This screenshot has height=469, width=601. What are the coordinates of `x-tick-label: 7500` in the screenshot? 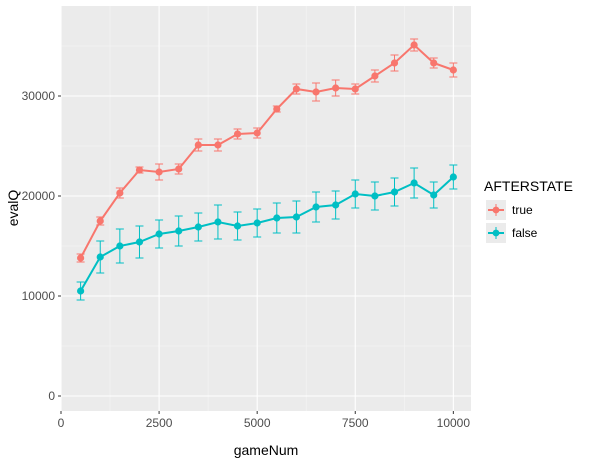 It's located at (355, 423).